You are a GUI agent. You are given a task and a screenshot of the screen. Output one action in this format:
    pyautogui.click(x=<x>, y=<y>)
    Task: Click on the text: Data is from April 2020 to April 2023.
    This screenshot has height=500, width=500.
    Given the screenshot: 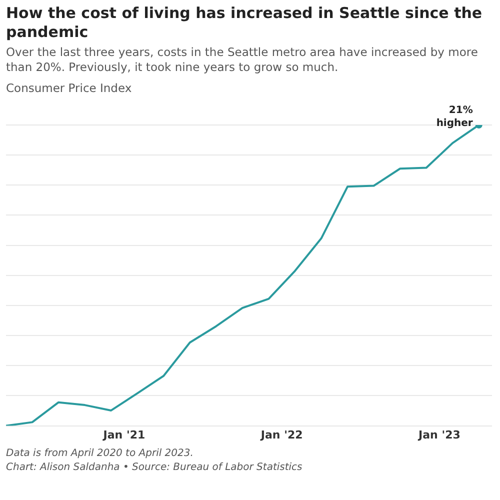 What is the action you would take?
    pyautogui.click(x=100, y=454)
    